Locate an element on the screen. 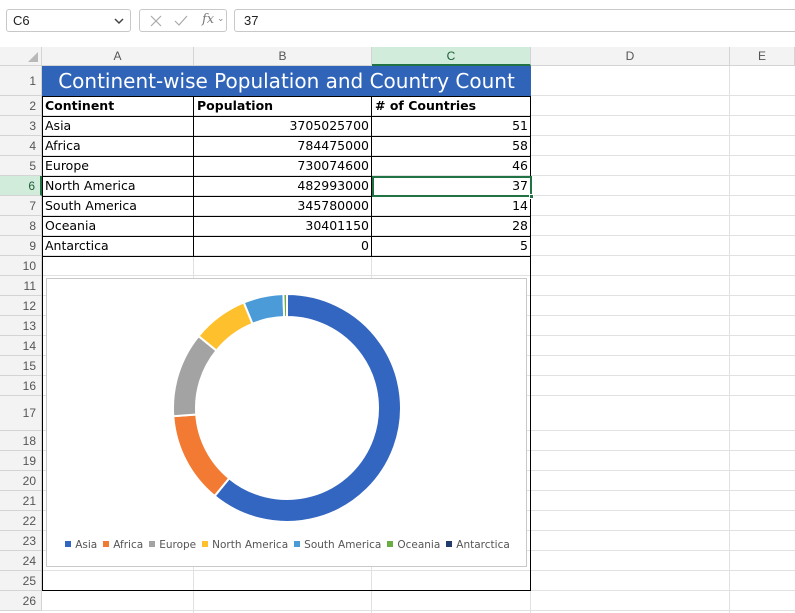  continent-cell: Asia is located at coordinates (58, 125).